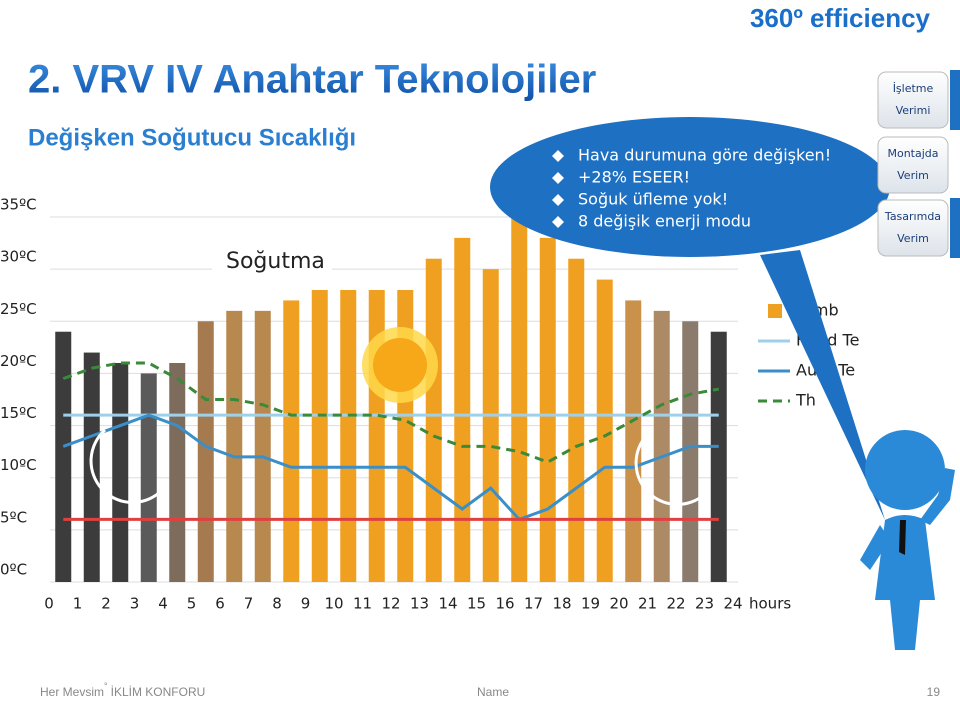  I want to click on x-tick-label: 10, so click(333, 604).